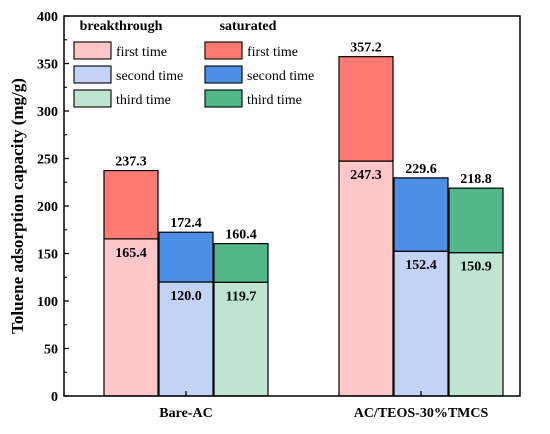 This screenshot has height=434, width=550. I want to click on y-tick-label-400: 400, so click(47, 17).